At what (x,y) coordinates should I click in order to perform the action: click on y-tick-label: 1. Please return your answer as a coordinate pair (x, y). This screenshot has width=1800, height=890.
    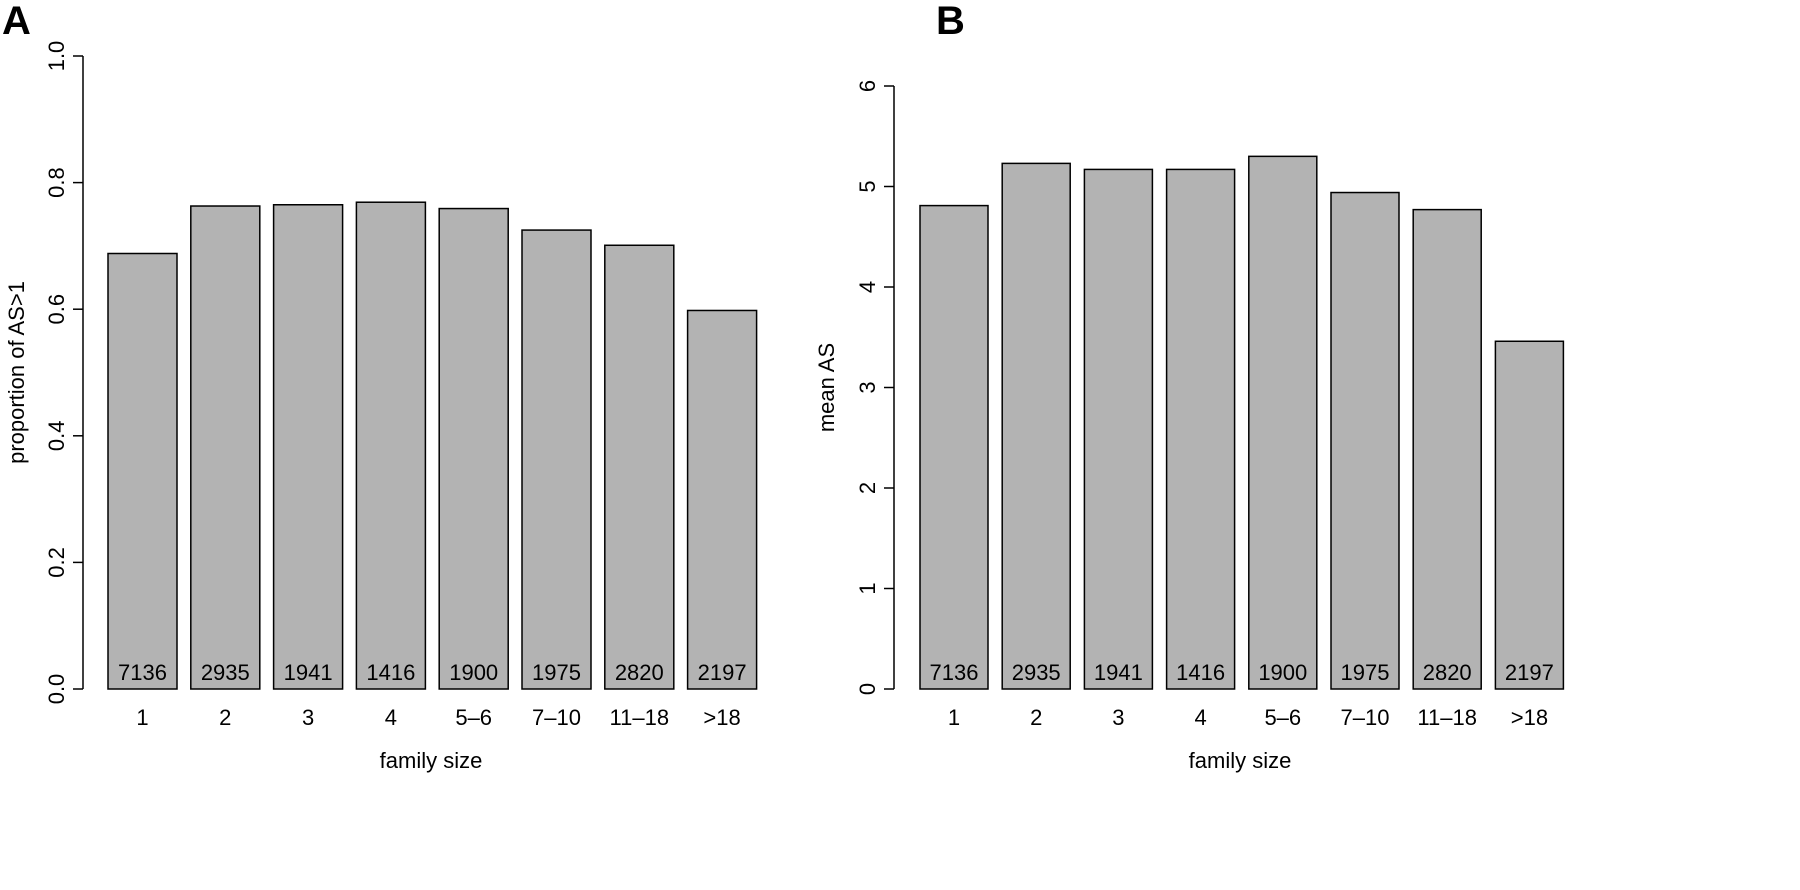
    Looking at the image, I should click on (867, 588).